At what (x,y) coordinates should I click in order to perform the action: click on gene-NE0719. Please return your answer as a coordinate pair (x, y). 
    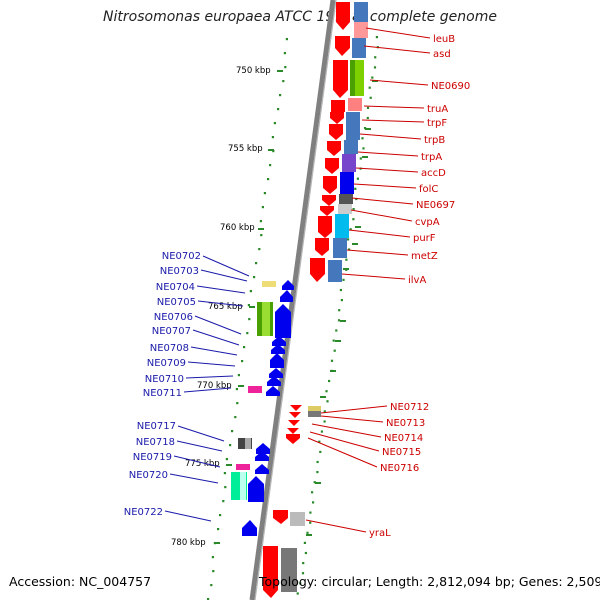
    Looking at the image, I should click on (262, 469).